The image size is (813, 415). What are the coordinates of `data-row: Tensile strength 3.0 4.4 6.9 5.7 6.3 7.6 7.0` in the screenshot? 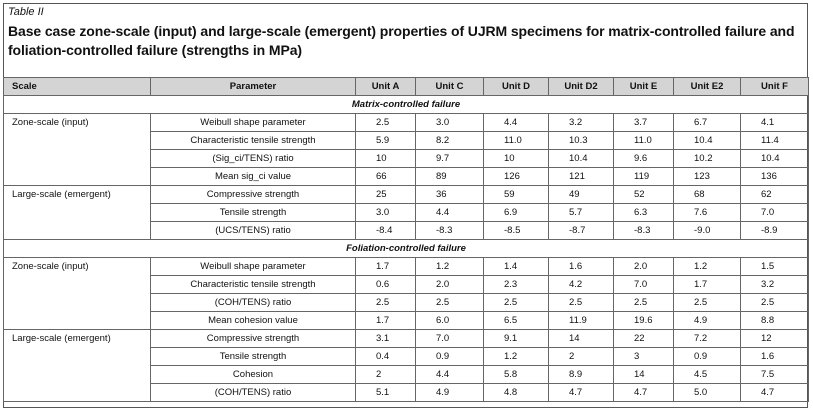 It's located at (406, 212).